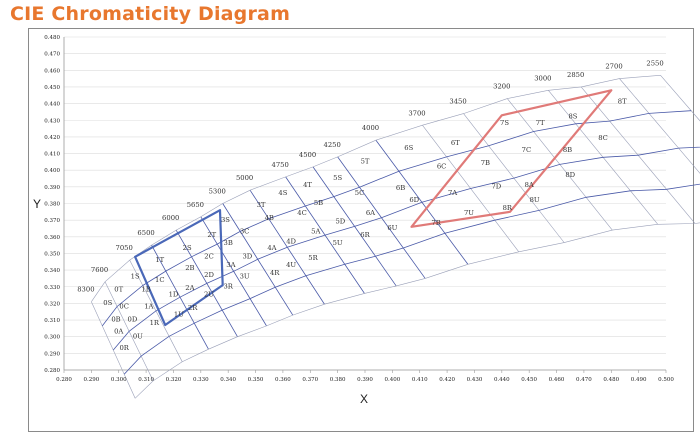  Describe the element at coordinates (275, 273) in the screenshot. I see `bin-label: 4R` at that location.